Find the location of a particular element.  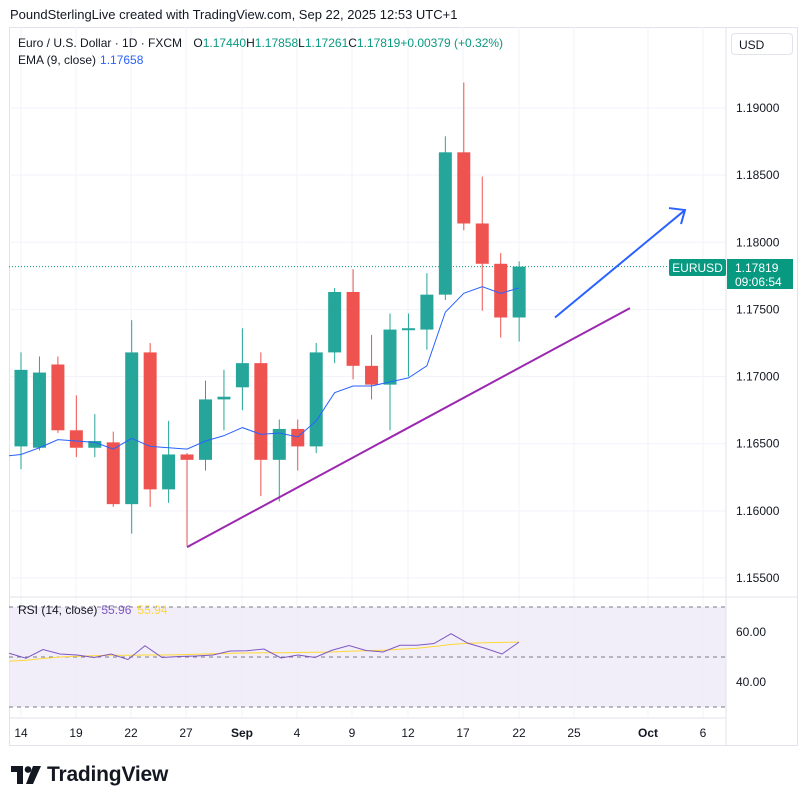

rsi-legend: RSI (14, close) 55.96 55.94 is located at coordinates (92, 610).